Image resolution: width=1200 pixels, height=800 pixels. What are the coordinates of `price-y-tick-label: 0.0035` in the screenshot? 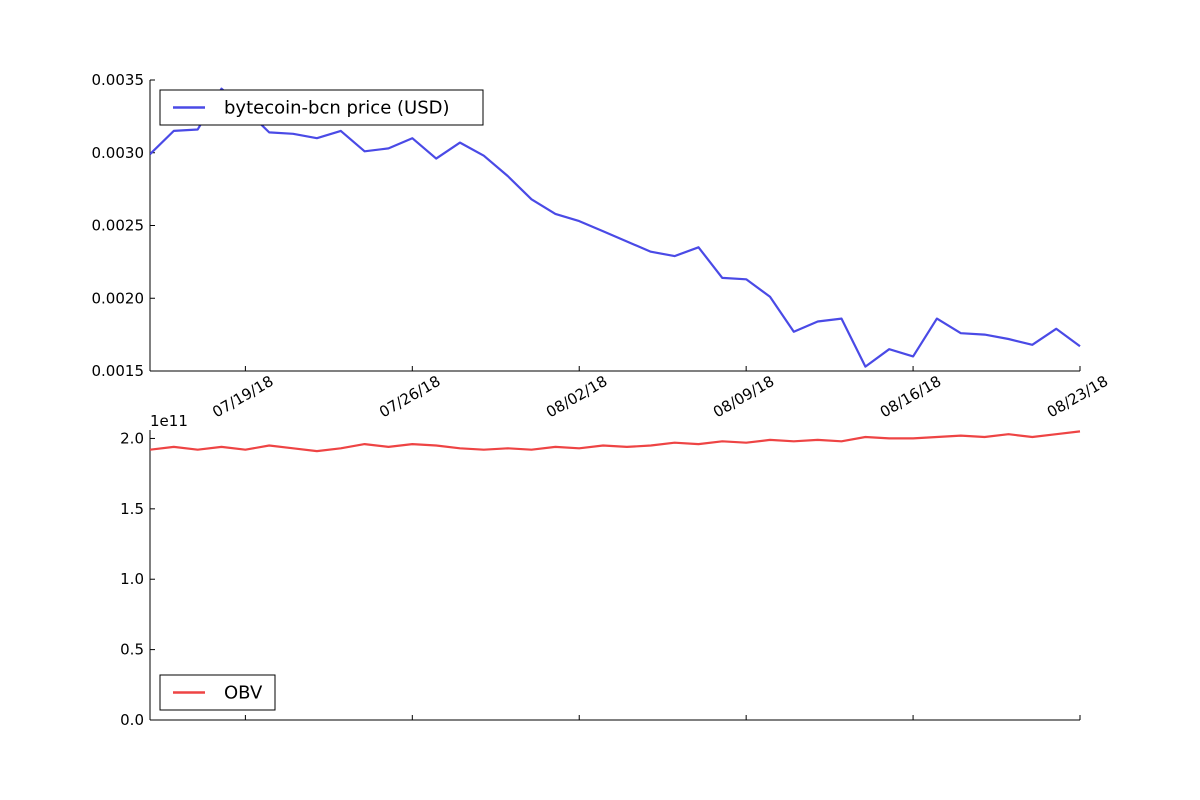 It's located at (118, 80).